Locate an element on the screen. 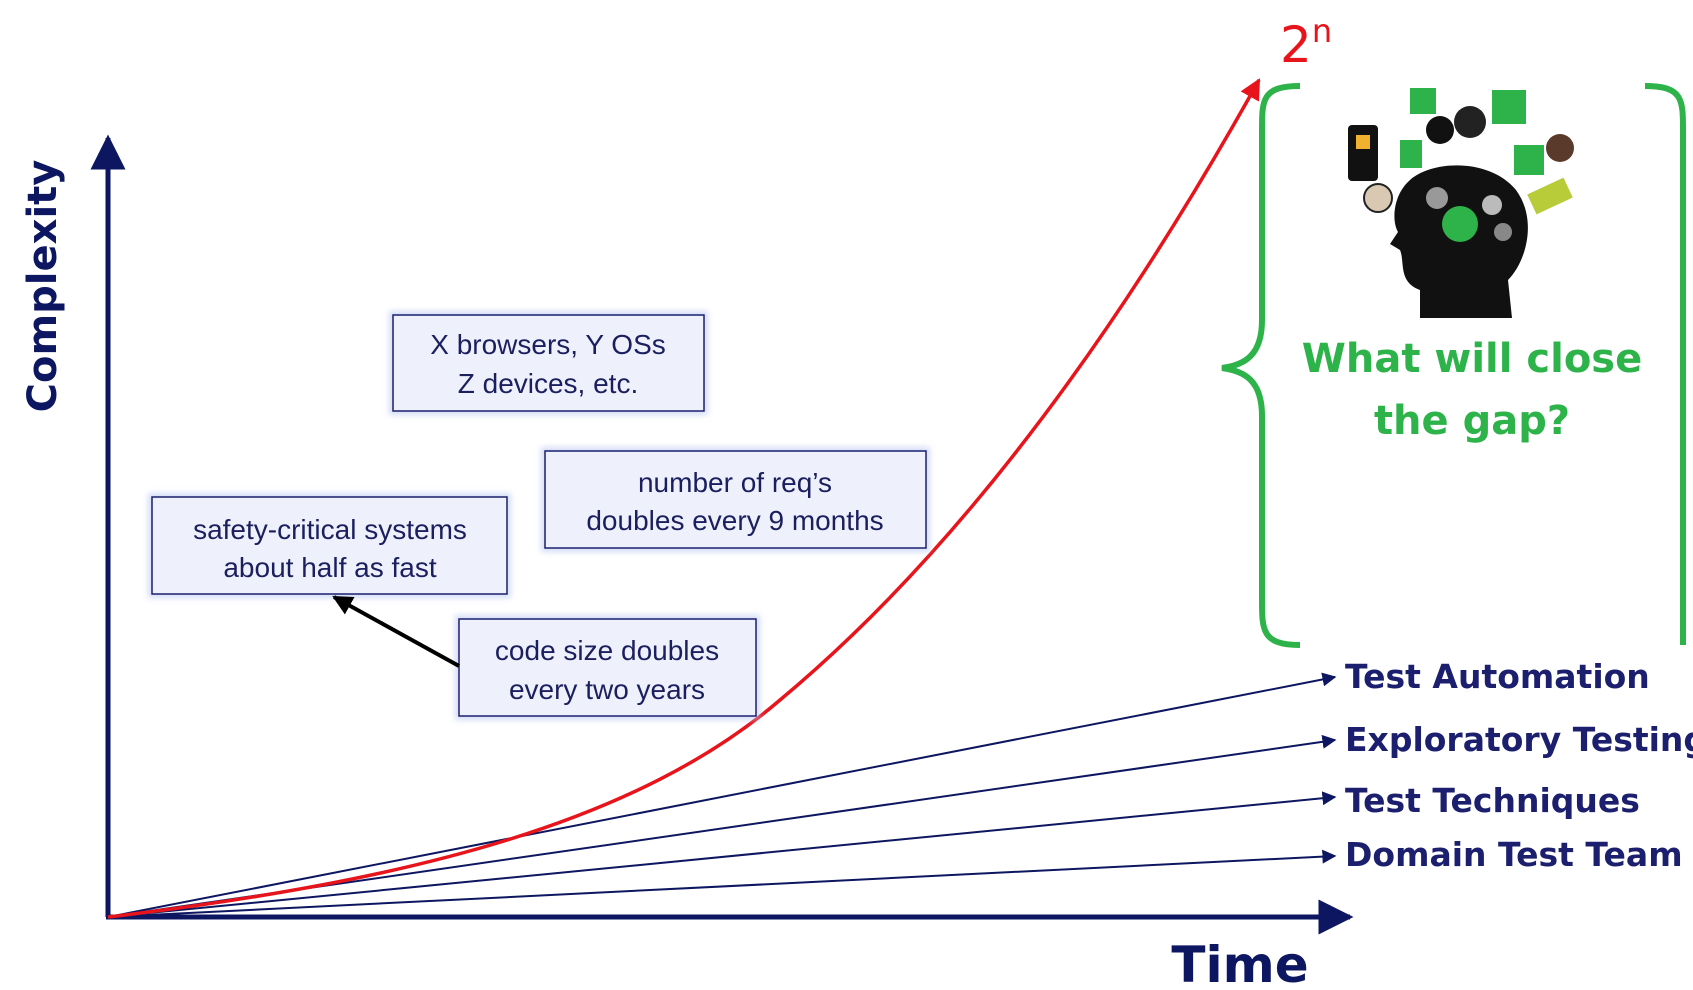 This screenshot has height=990, width=1693. x-axis-label: Time is located at coordinates (1239, 963).